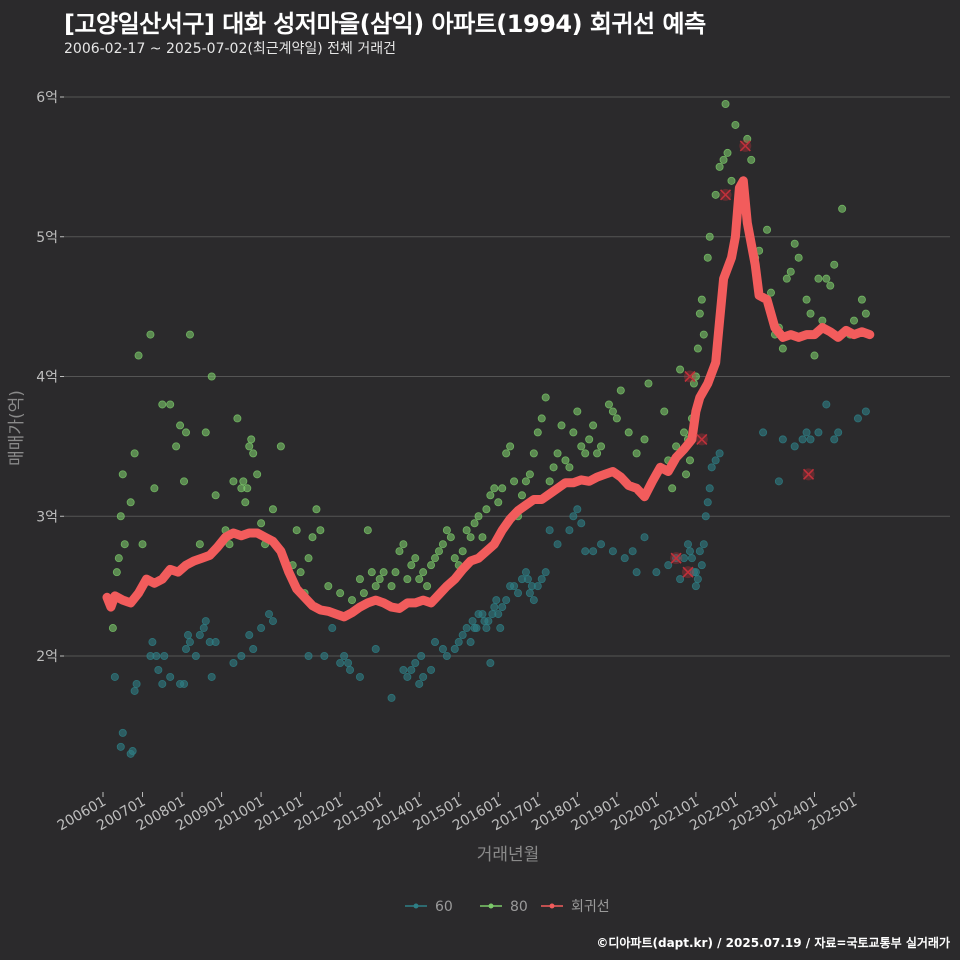 Image resolution: width=960 pixels, height=960 pixels. Describe the element at coordinates (742, 359) in the screenshot. I see `highlighted-points` at that location.